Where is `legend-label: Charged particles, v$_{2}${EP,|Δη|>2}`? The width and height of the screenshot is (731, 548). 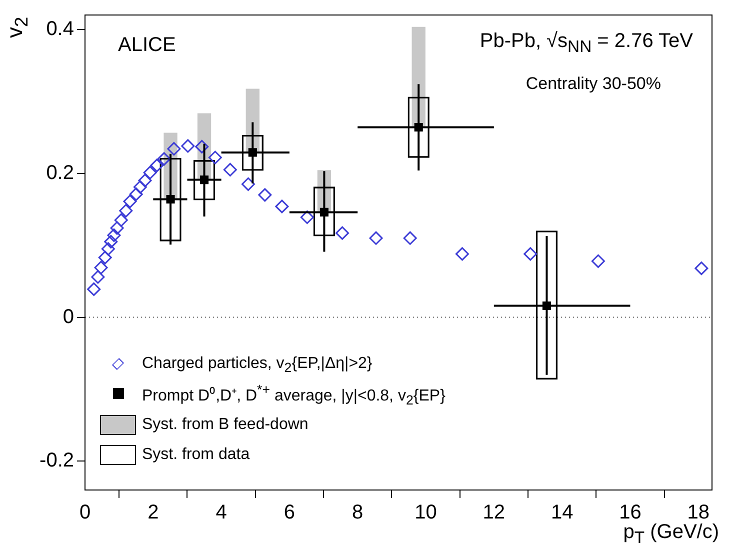 legend-label: Charged particles, v$_{2}${EP,|Δη|>2} is located at coordinates (257, 365).